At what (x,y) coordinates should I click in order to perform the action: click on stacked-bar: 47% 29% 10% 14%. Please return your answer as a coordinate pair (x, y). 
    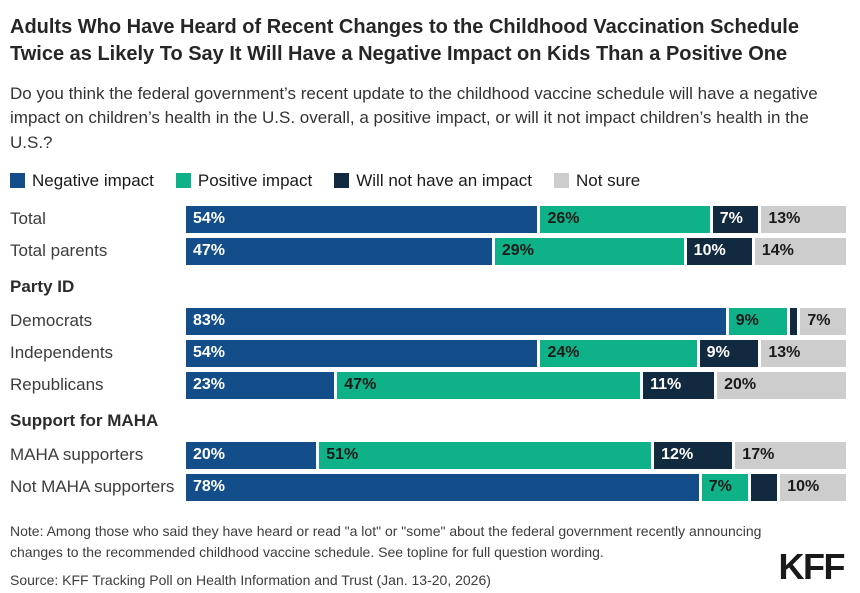
    Looking at the image, I should click on (516, 251).